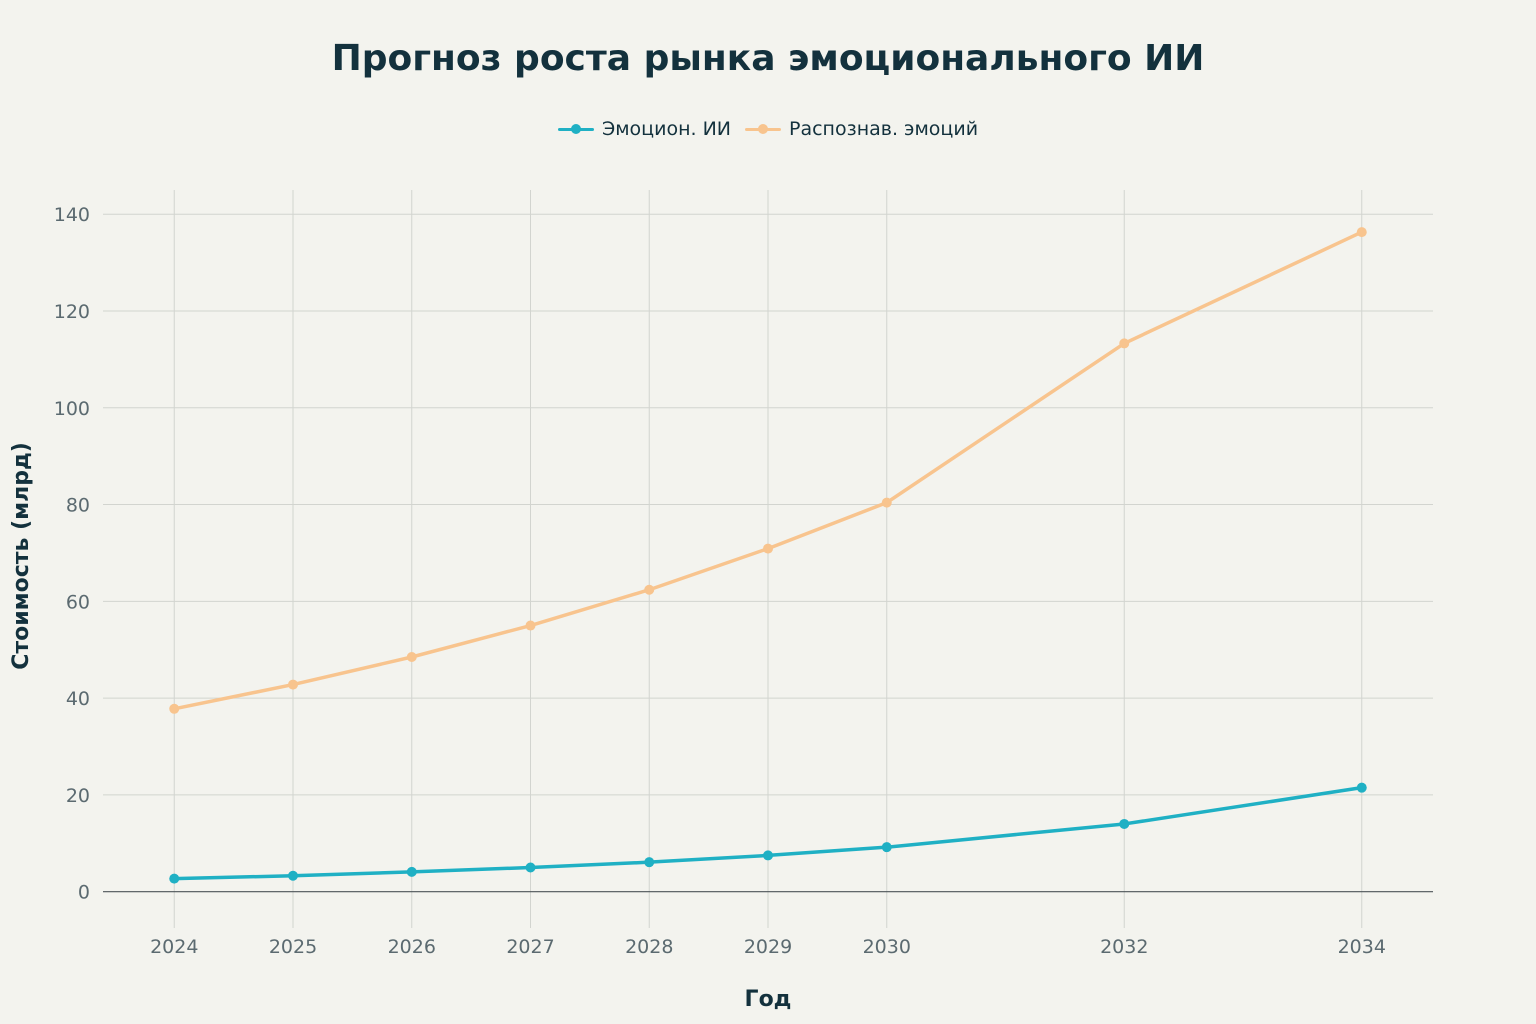 The image size is (1536, 1024). What do you see at coordinates (72, 215) in the screenshot?
I see `y-tick-label: 140` at bounding box center [72, 215].